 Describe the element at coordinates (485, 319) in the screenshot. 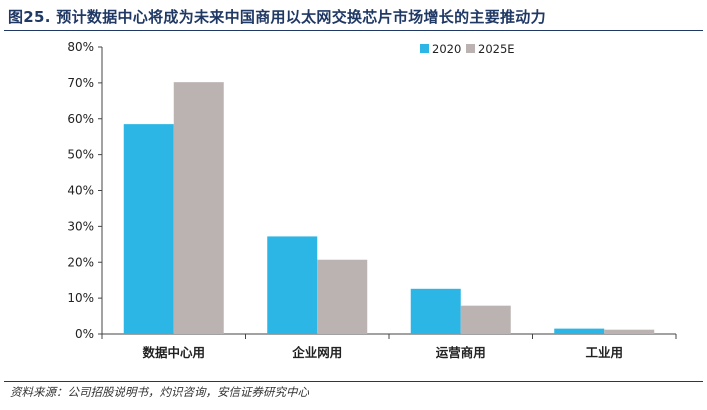

I see `bar-2025E-运营商用` at that location.